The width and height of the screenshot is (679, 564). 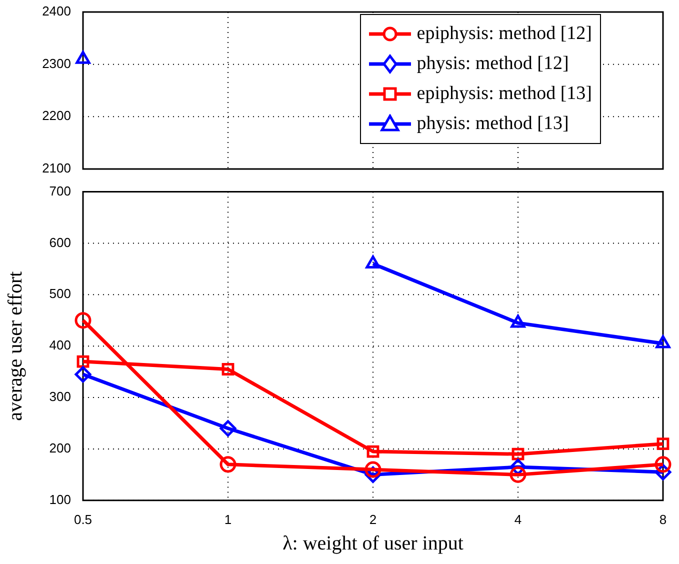 What do you see at coordinates (60, 294) in the screenshot?
I see `y-tick-label: 500` at bounding box center [60, 294].